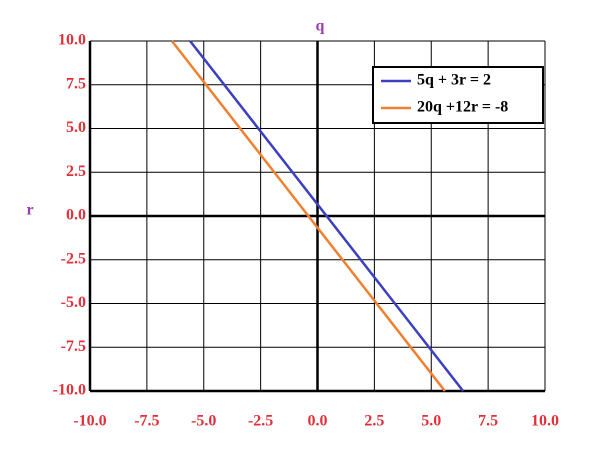 The width and height of the screenshot is (600, 455). What do you see at coordinates (203, 421) in the screenshot?
I see `x-tick-label: -5.0` at bounding box center [203, 421].